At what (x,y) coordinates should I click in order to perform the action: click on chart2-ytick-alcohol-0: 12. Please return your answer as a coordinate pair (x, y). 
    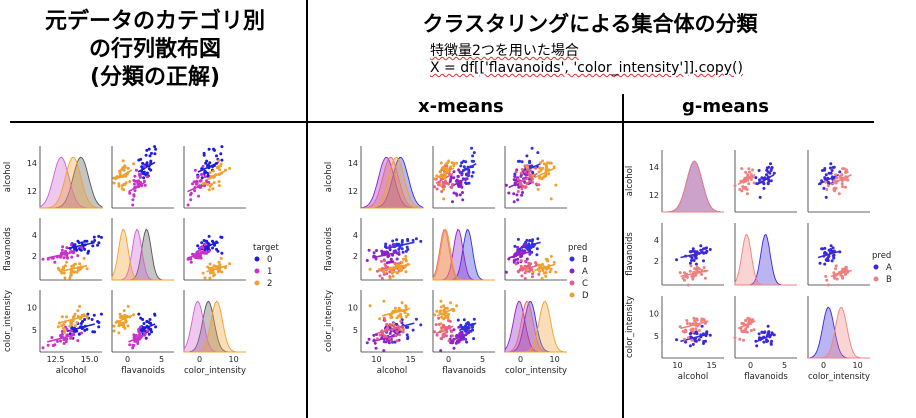
    Looking at the image, I should click on (654, 195).